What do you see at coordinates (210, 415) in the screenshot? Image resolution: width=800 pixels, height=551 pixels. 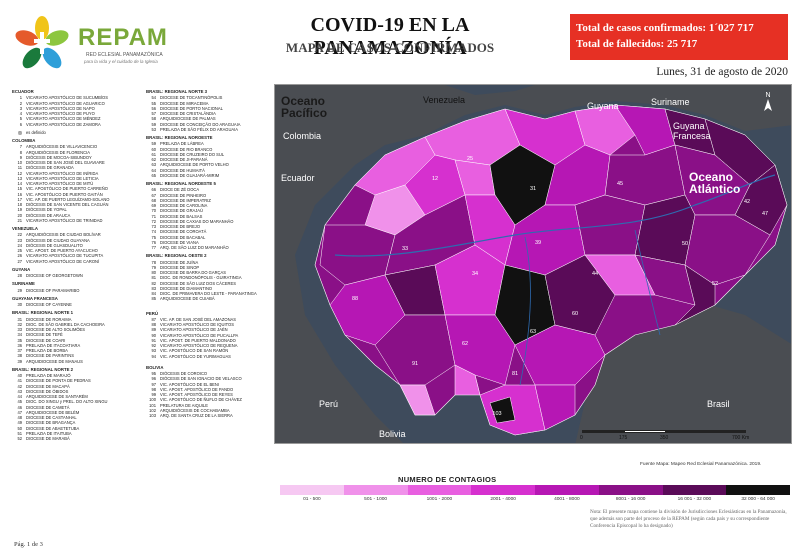 I see `jurisdiction-item: 103 ARQ. DE SANTA CRUZ DE LA SIERRA` at bounding box center [210, 415].